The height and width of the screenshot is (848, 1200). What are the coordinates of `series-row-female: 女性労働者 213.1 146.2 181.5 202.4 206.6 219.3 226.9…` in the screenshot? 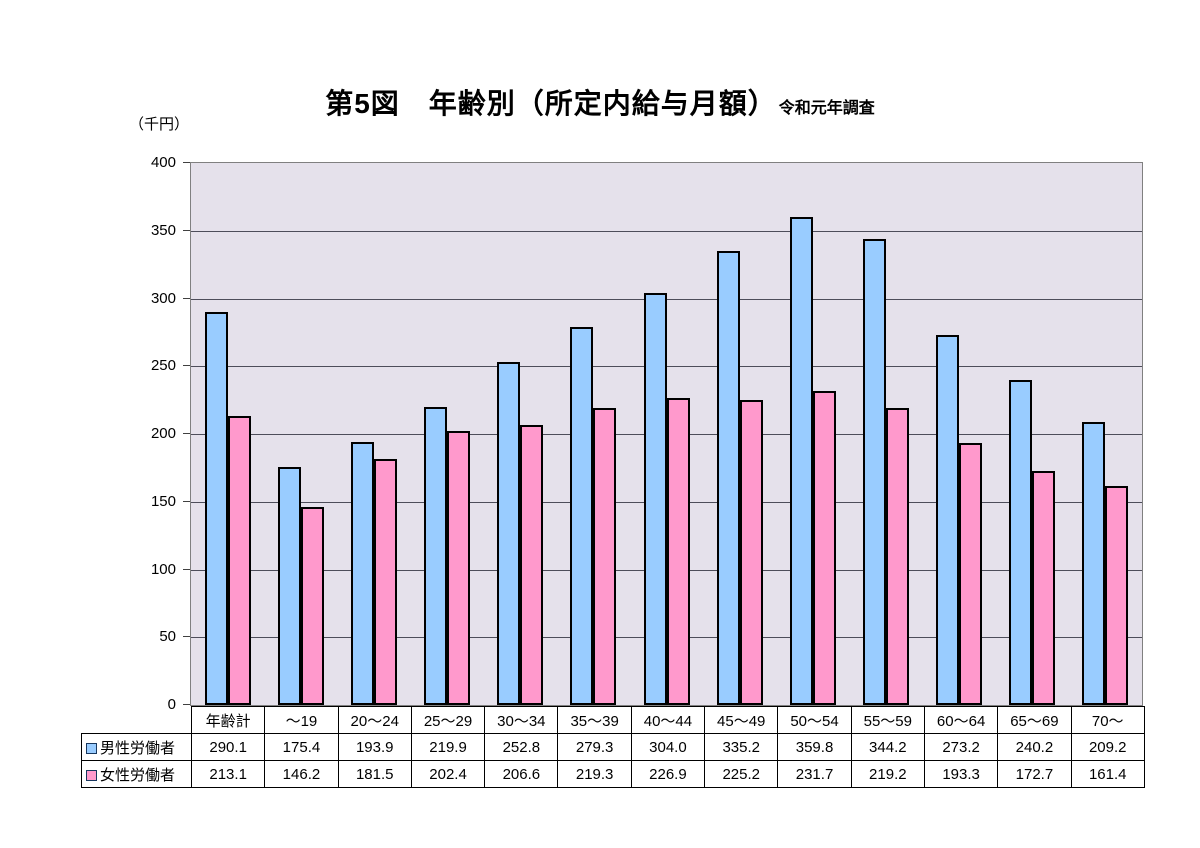 It's located at (613, 774).